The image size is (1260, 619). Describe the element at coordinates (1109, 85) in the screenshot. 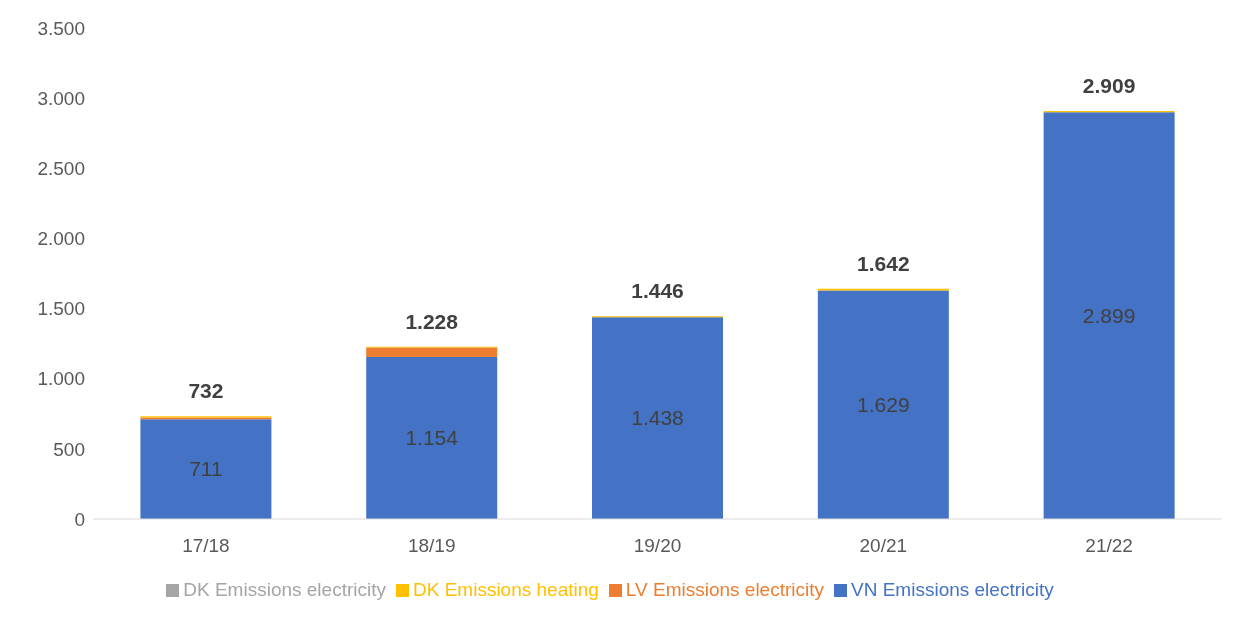

I see `total-label: 2.909` at that location.